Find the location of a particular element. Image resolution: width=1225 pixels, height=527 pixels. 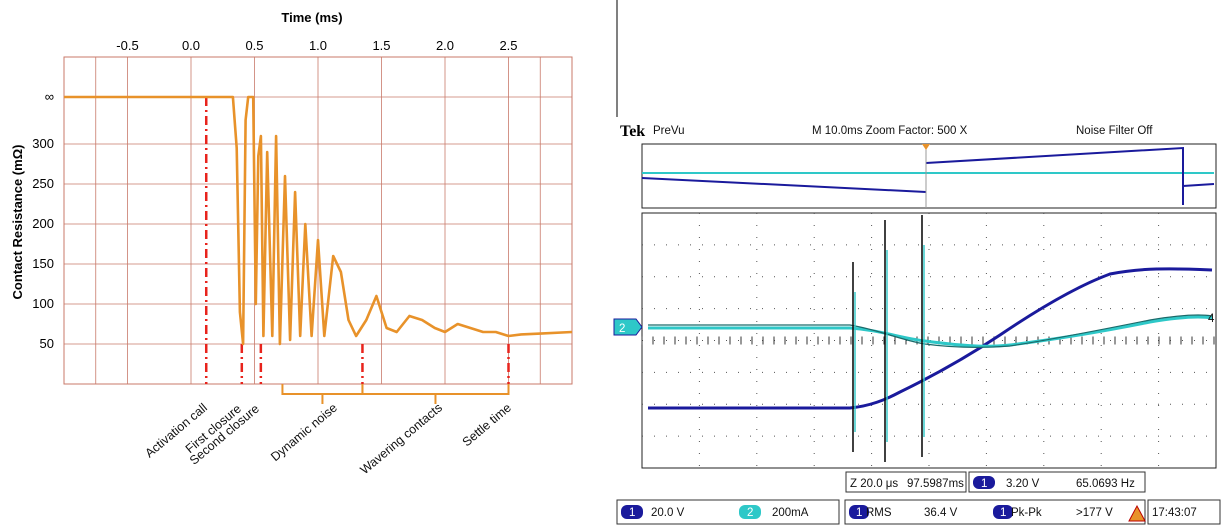

warning-icon is located at coordinates (1137, 513).